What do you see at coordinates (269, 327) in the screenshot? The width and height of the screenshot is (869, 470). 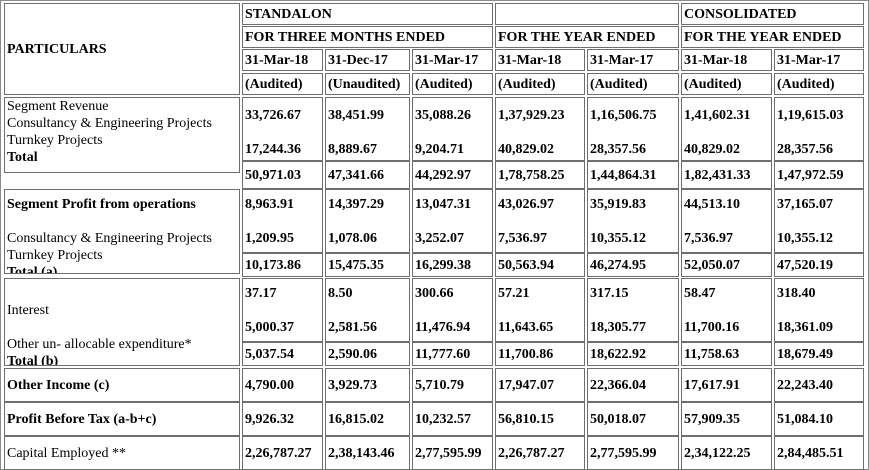 I see `value: 5,000.37` at bounding box center [269, 327].